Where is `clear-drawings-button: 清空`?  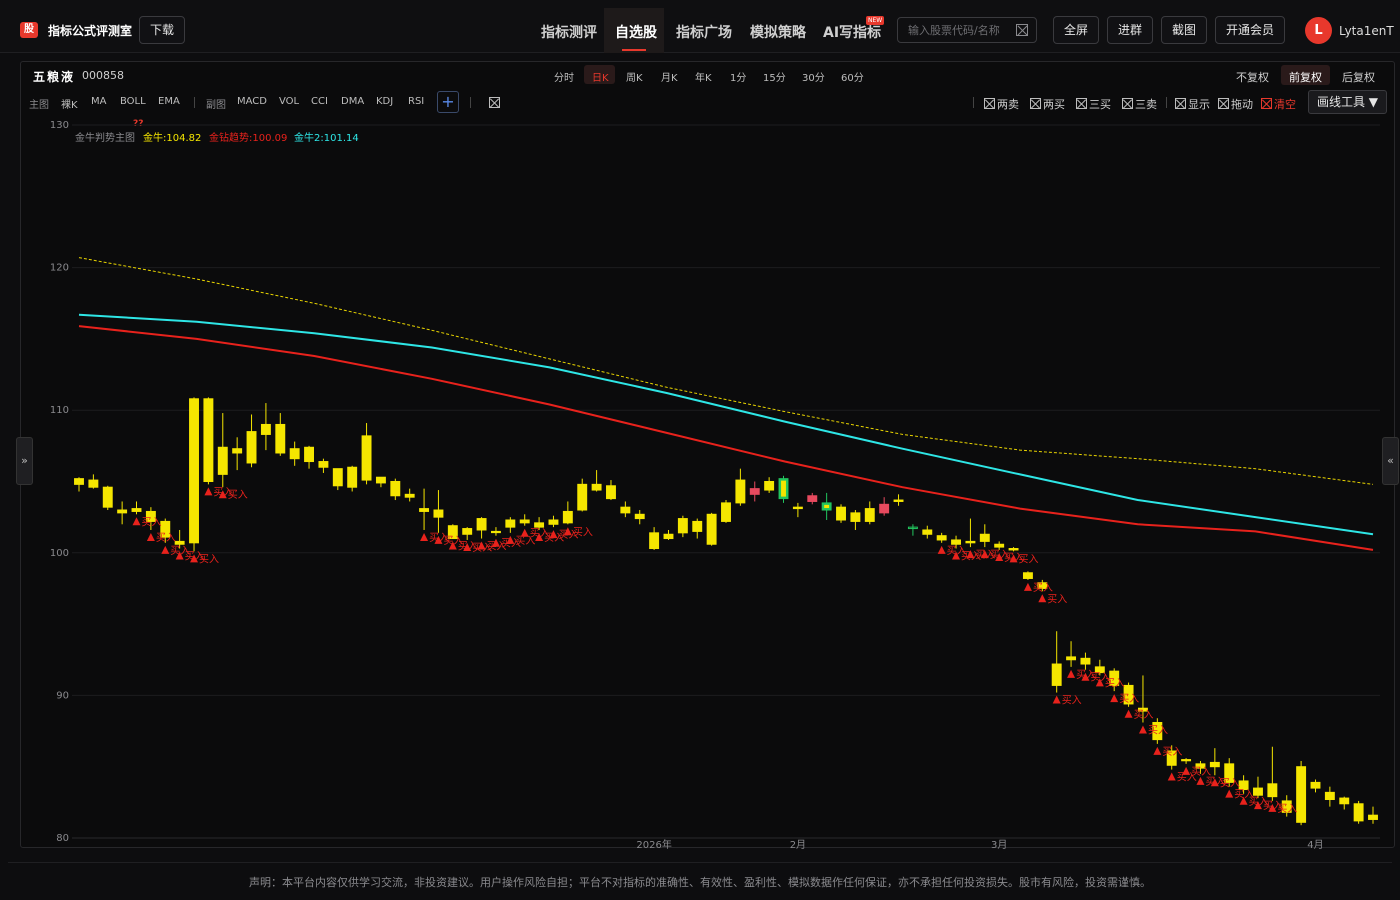
clear-drawings-button: 清空 is located at coordinates (1278, 104).